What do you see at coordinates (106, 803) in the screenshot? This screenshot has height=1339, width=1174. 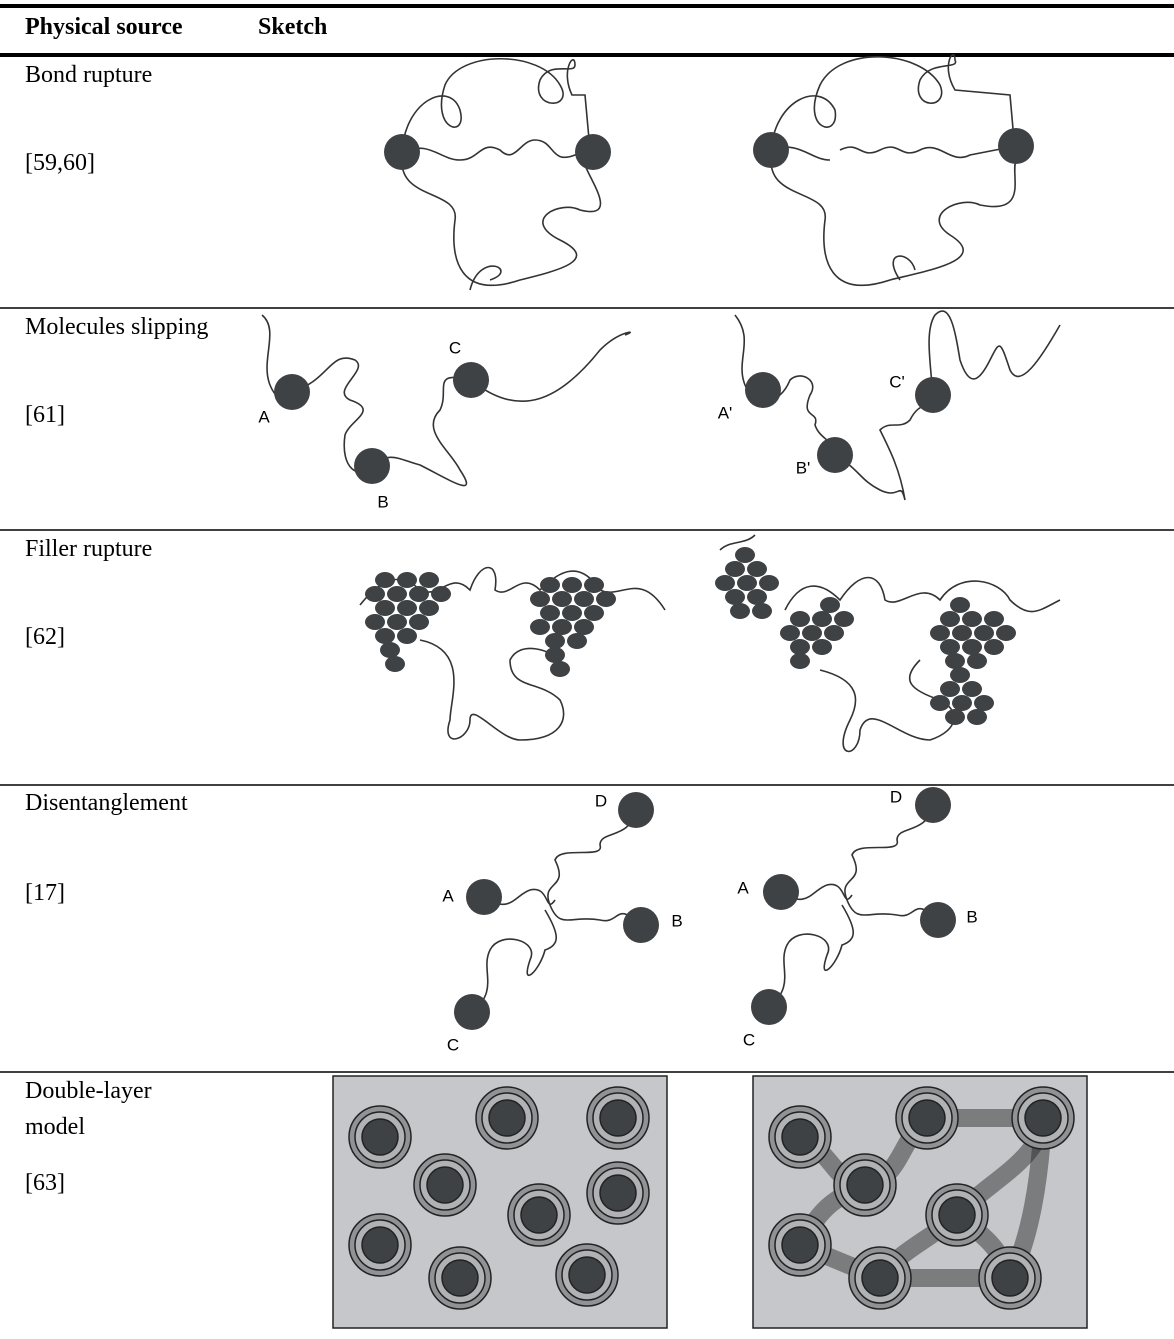 I see `source: Disentanglement` at bounding box center [106, 803].